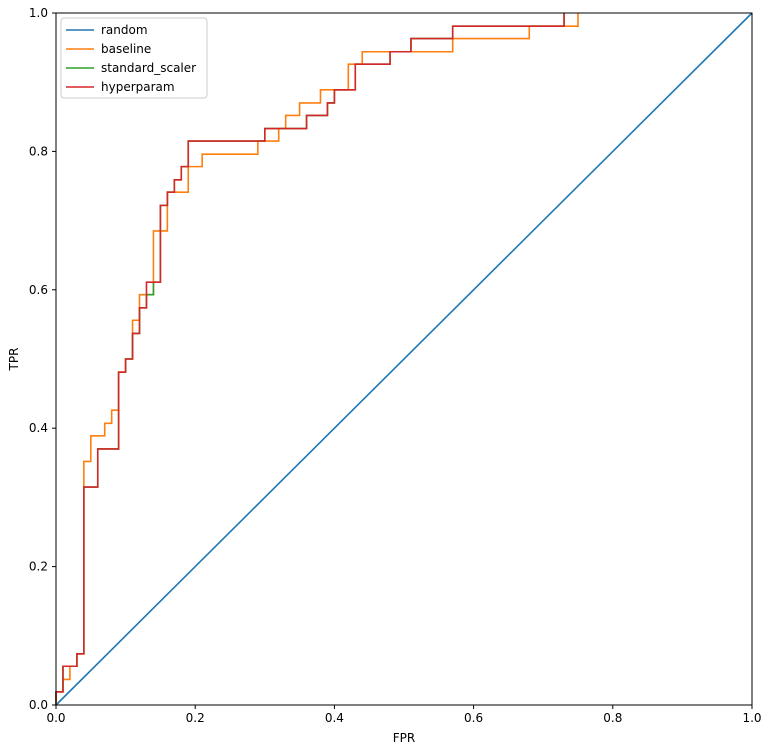 This screenshot has width=769, height=749. I want to click on legend-label-random: random, so click(124, 30).